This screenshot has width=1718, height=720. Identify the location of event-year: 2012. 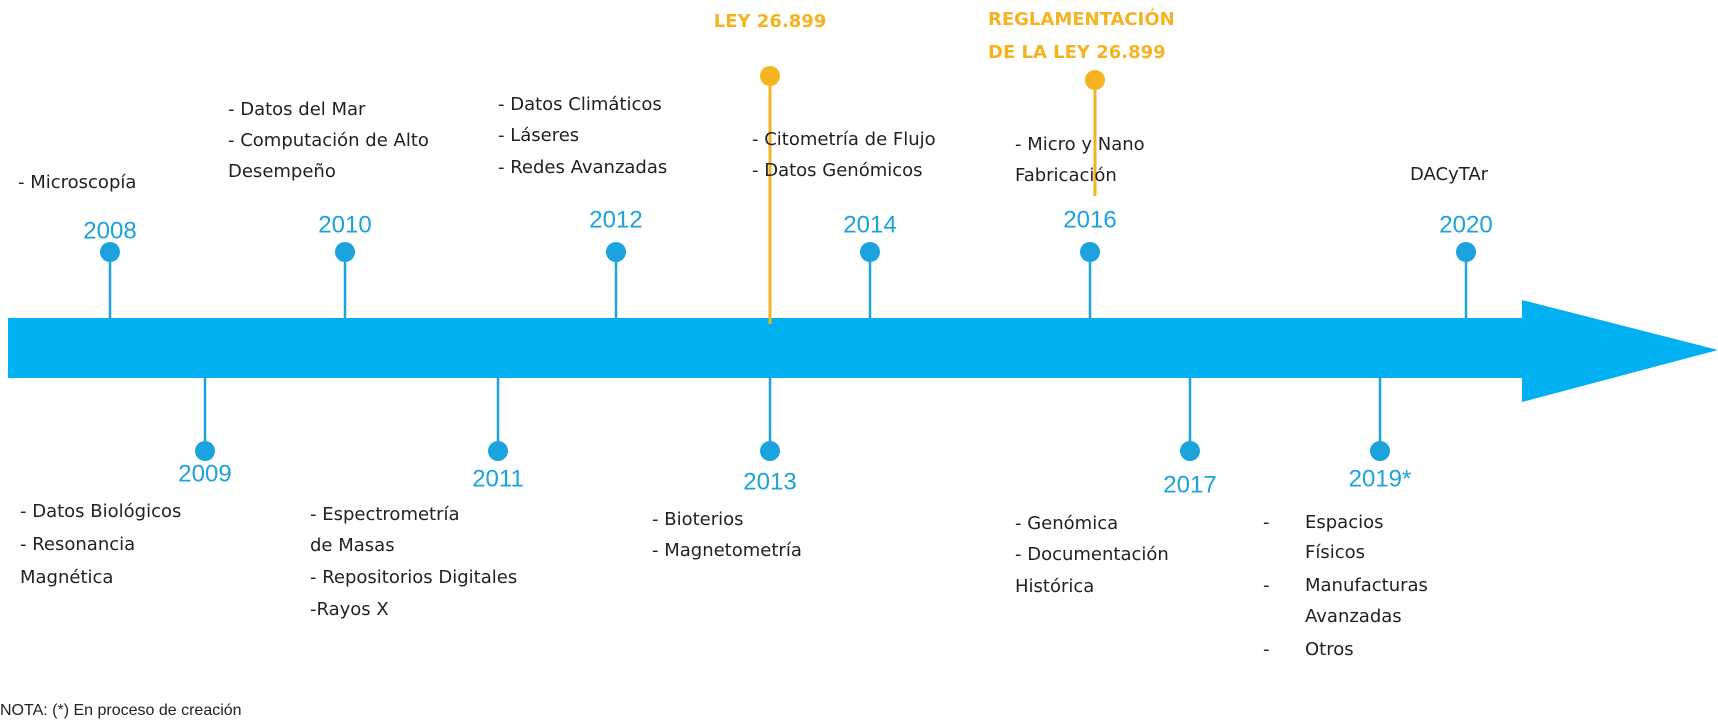
(615, 219).